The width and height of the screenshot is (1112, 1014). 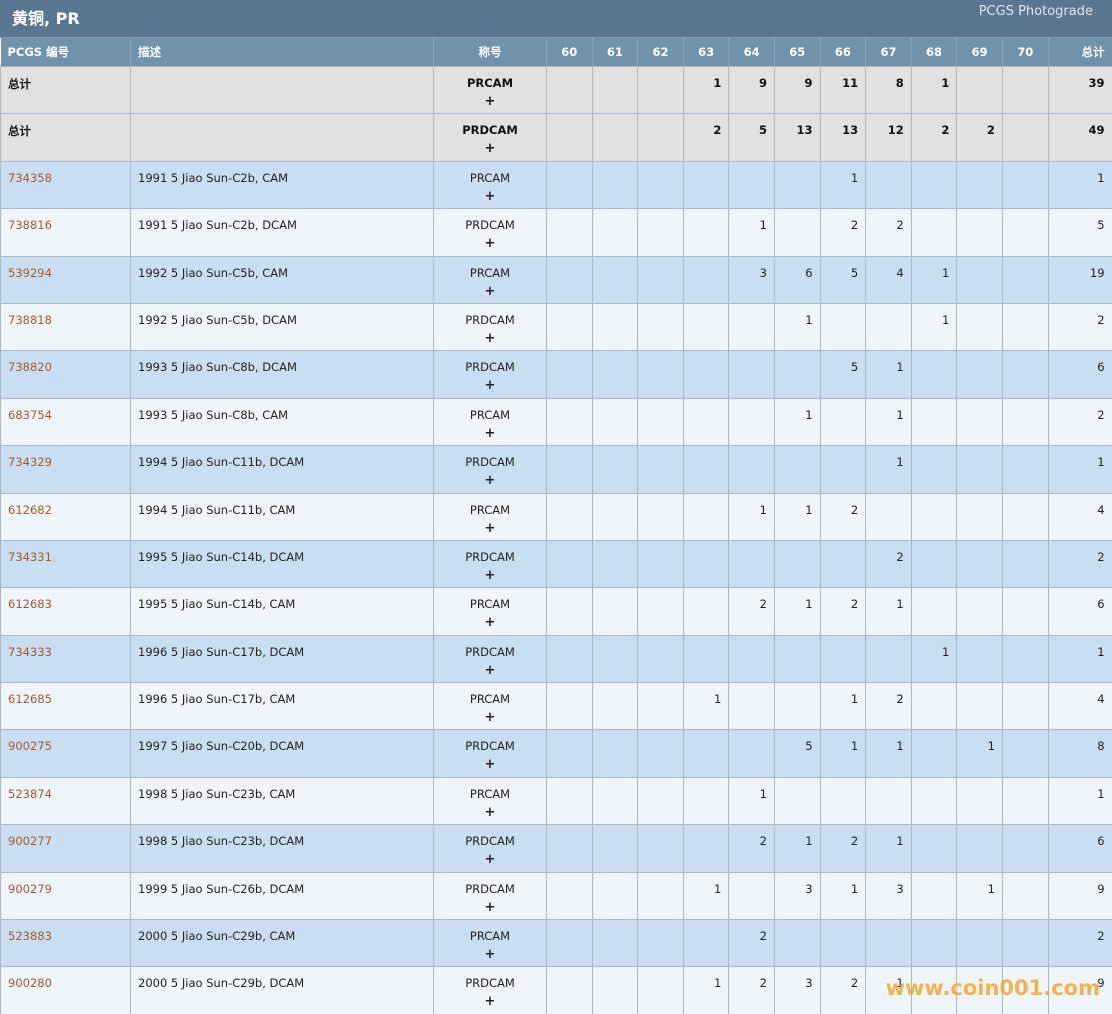 What do you see at coordinates (490, 272) in the screenshot?
I see `designation: PRCAM` at bounding box center [490, 272].